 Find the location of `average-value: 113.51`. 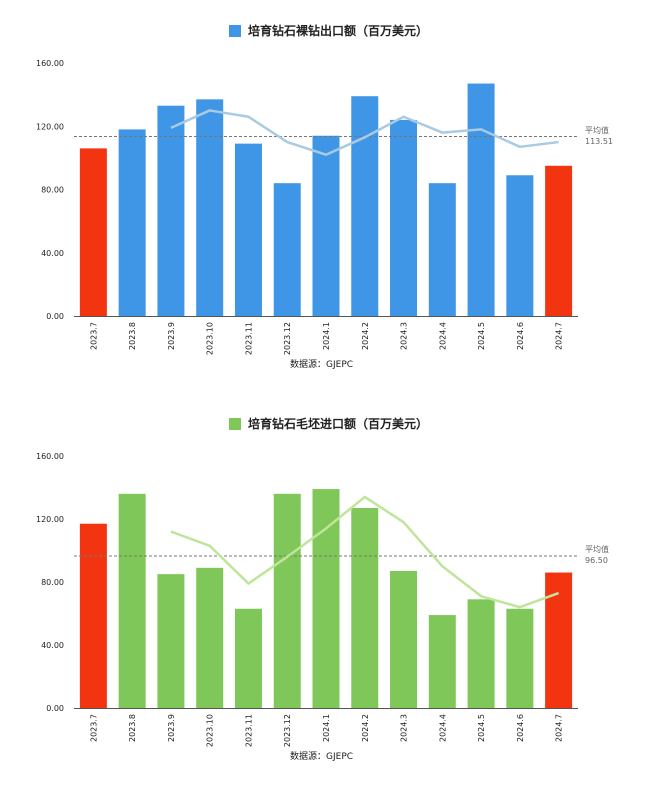

average-value: 113.51 is located at coordinates (599, 141).